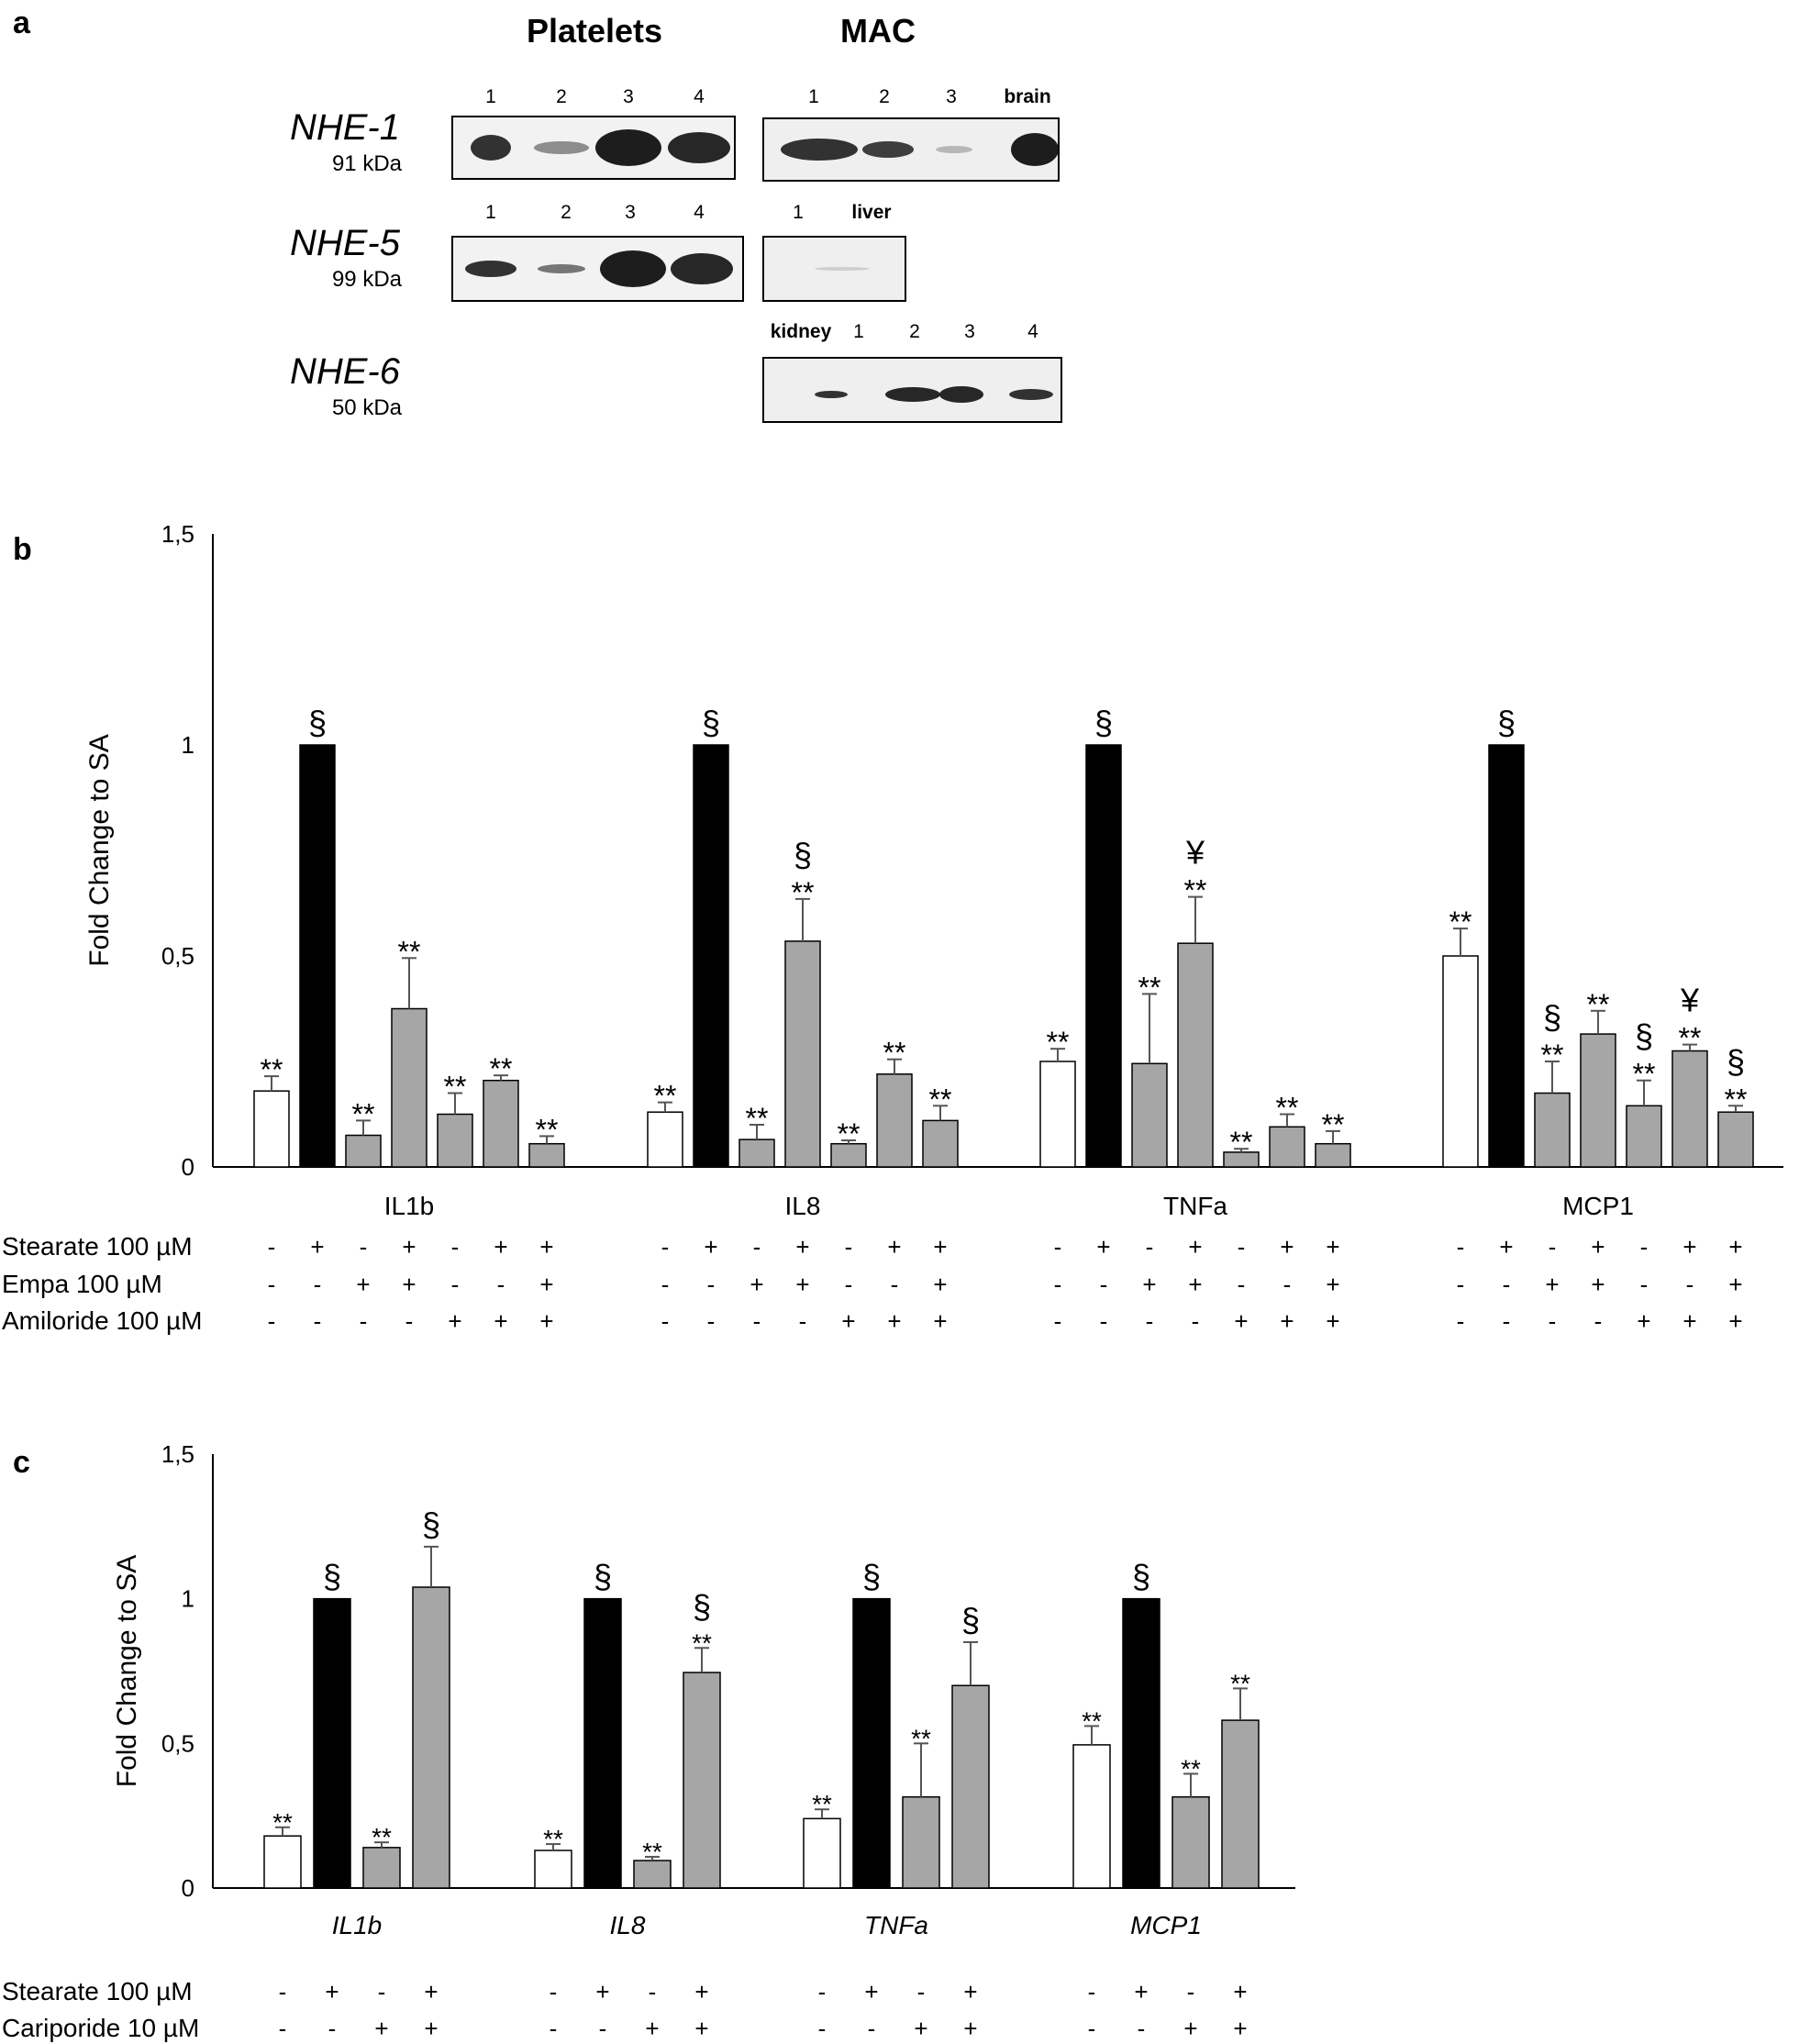  What do you see at coordinates (188, 1167) in the screenshot?
I see `y-tick-label: 0` at bounding box center [188, 1167].